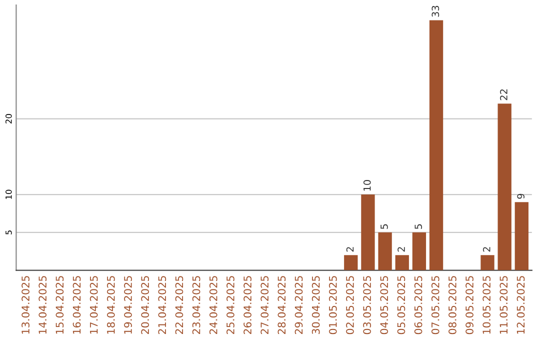  Describe the element at coordinates (145, 305) in the screenshot. I see `x-tick-label: 20.04.2025` at that location.